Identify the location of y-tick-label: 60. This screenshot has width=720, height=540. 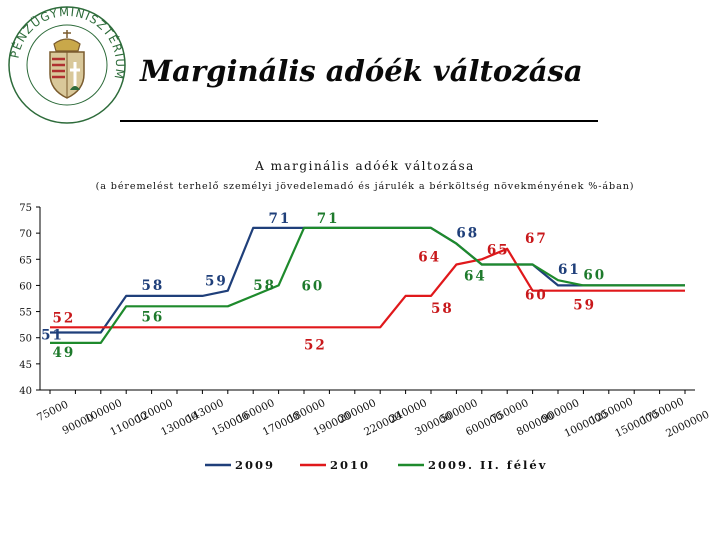
(25, 286).